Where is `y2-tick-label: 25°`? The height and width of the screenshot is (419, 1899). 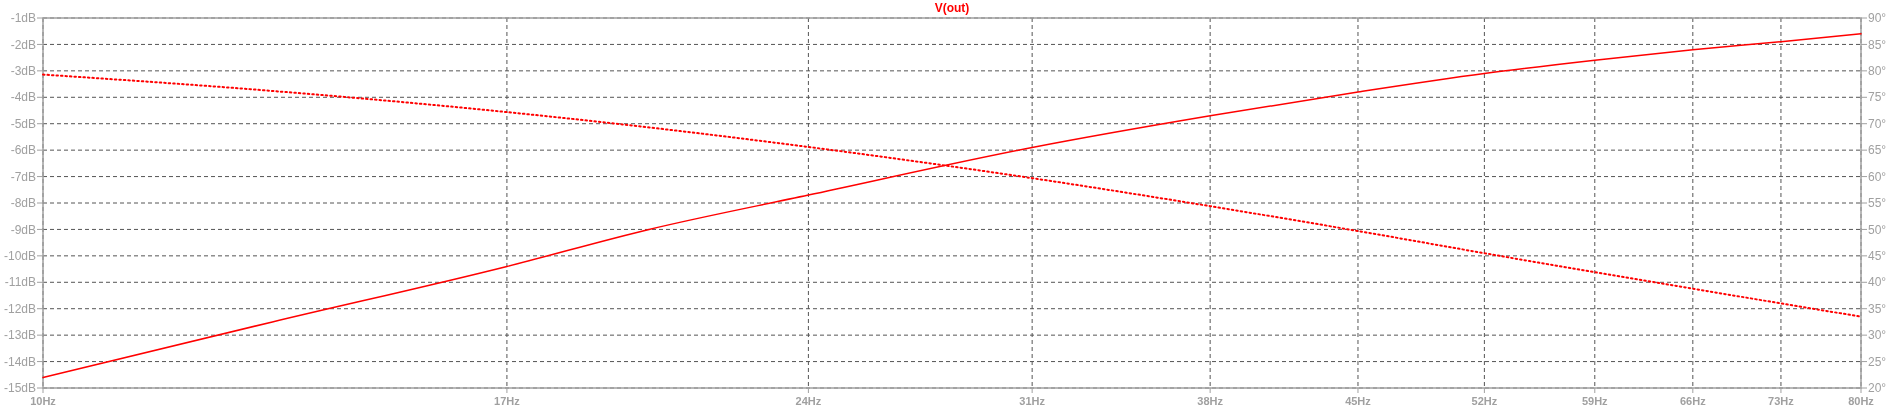
y2-tick-label: 25° is located at coordinates (1877, 361).